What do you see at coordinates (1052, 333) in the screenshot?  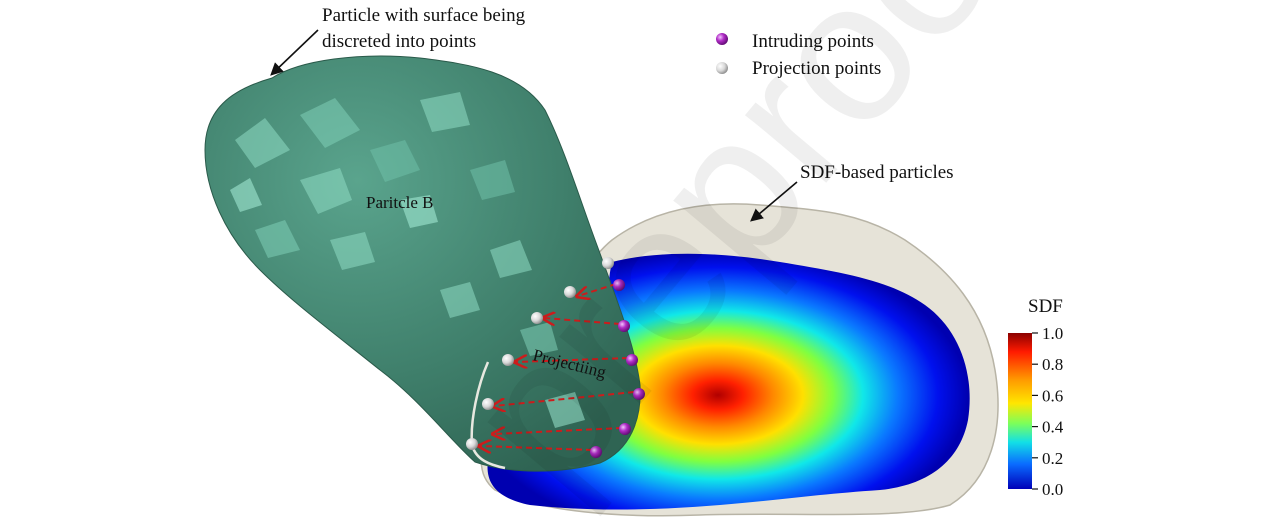 I see `colorbar-tick-label: 1.0` at bounding box center [1052, 333].